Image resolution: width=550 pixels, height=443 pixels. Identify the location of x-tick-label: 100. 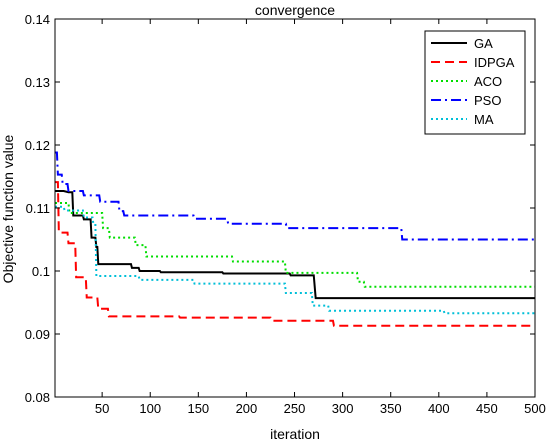
(150, 408).